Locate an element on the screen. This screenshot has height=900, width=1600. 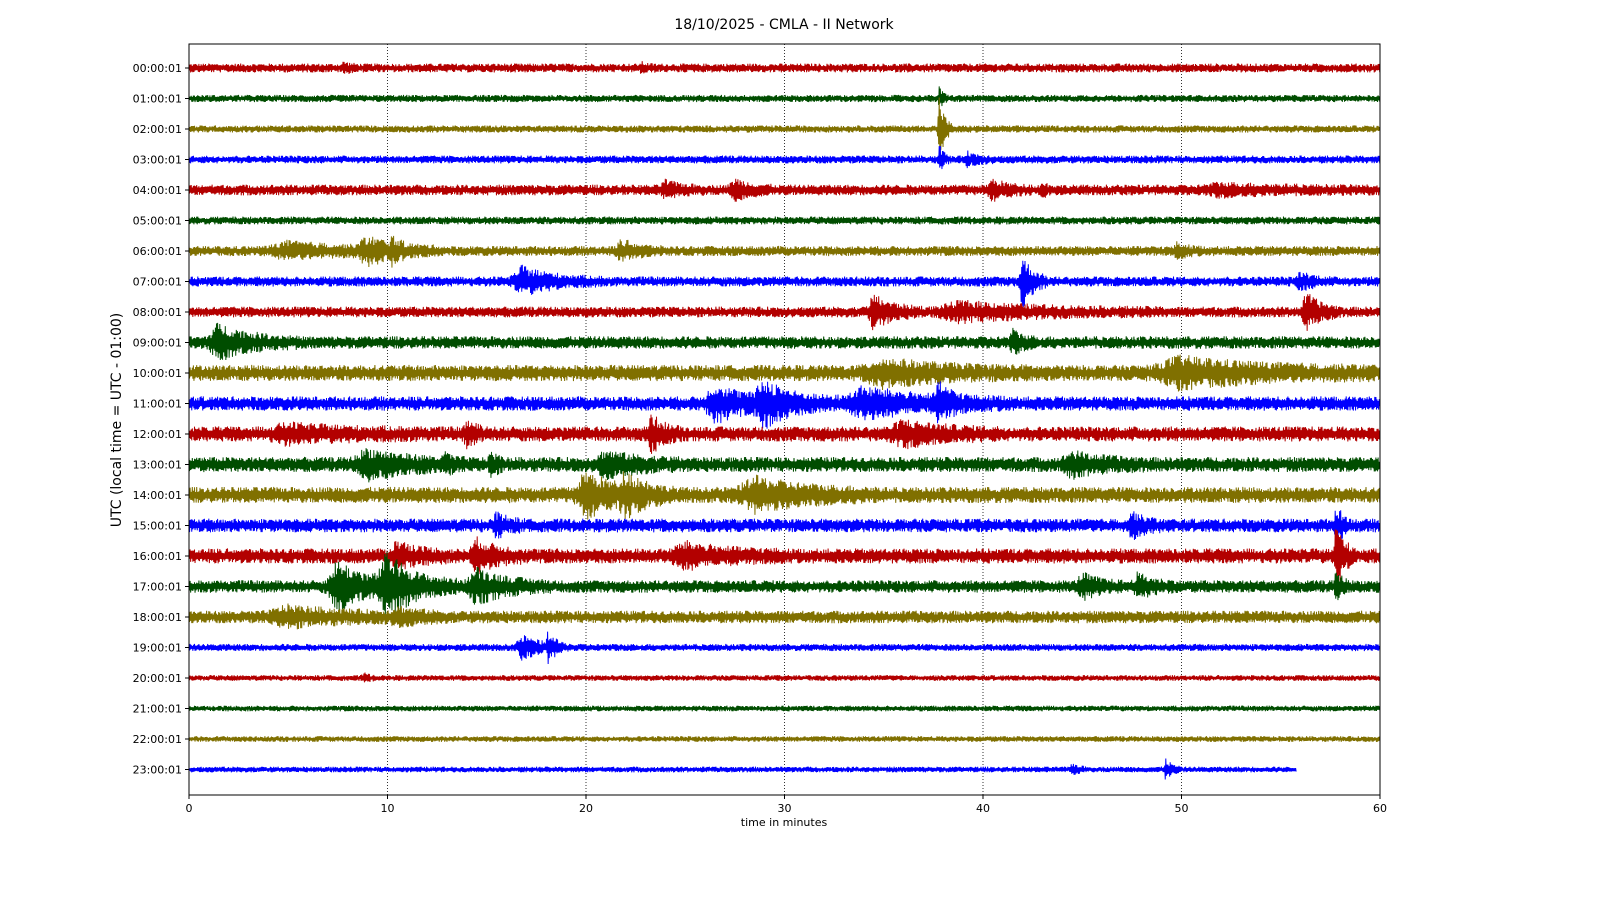
row-time-label: 12:00:01 is located at coordinates (157, 434).